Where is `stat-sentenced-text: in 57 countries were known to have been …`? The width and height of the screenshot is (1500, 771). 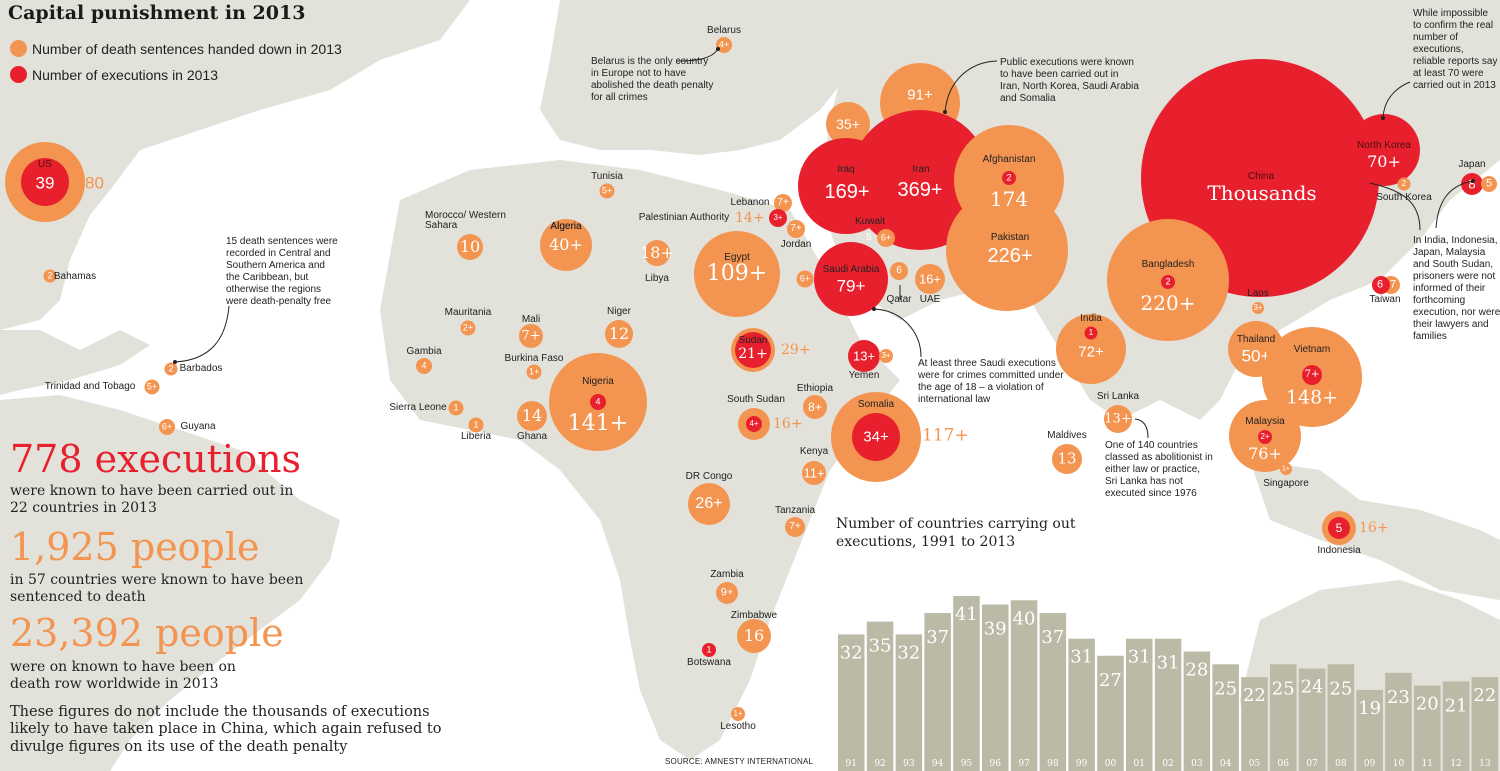
stat-sentenced-text: in 57 countries were known to have been … is located at coordinates (157, 588).